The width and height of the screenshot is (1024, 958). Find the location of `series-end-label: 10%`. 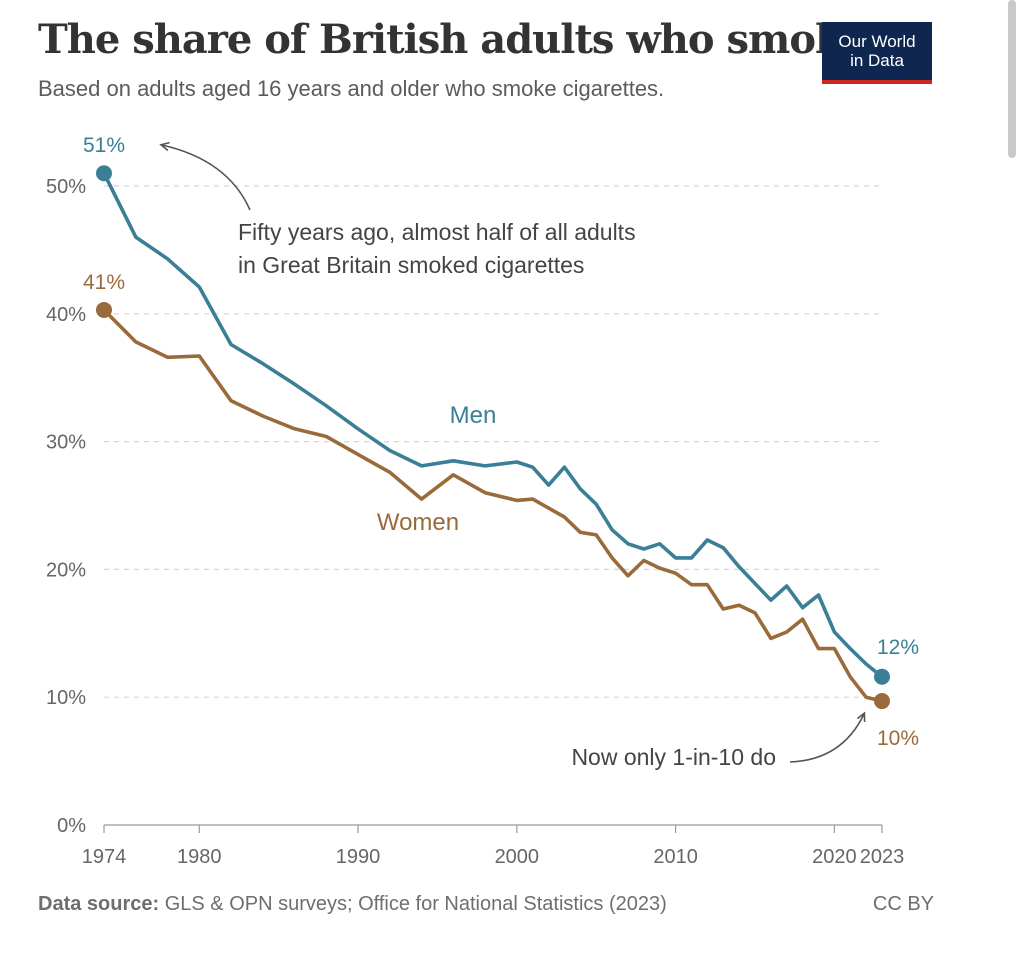

series-end-label: 10% is located at coordinates (898, 738).